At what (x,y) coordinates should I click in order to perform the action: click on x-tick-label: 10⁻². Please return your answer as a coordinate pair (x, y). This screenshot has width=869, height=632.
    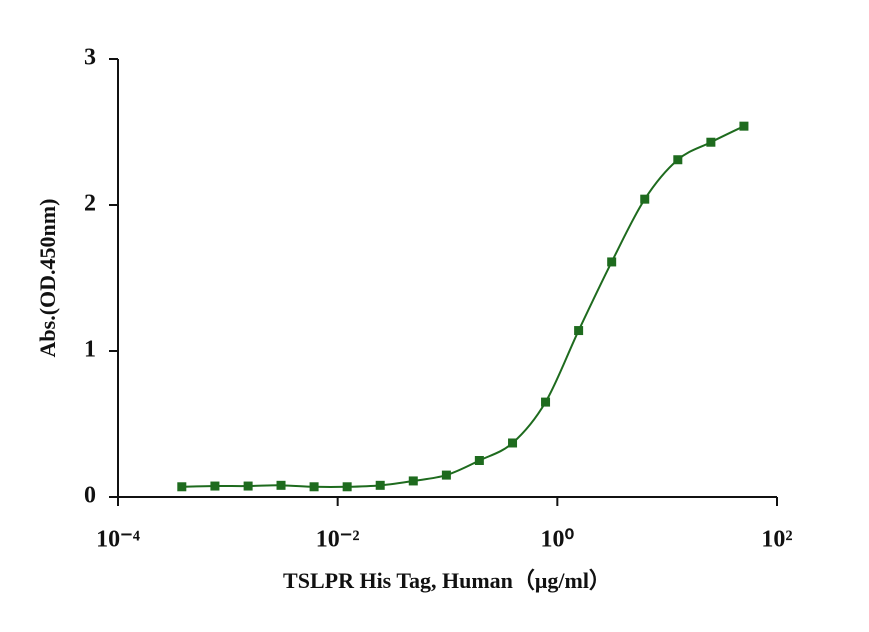
    Looking at the image, I should click on (338, 540).